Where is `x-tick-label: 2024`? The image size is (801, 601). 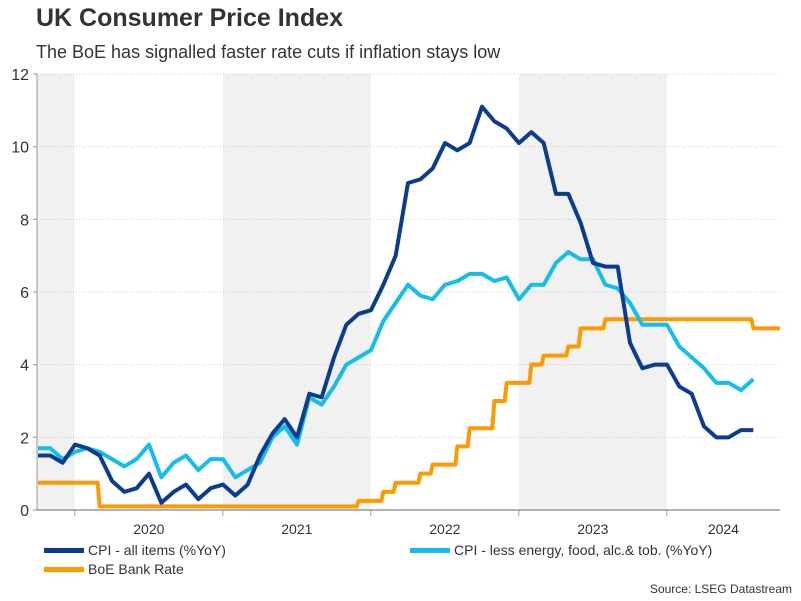
x-tick-label: 2024 is located at coordinates (723, 529).